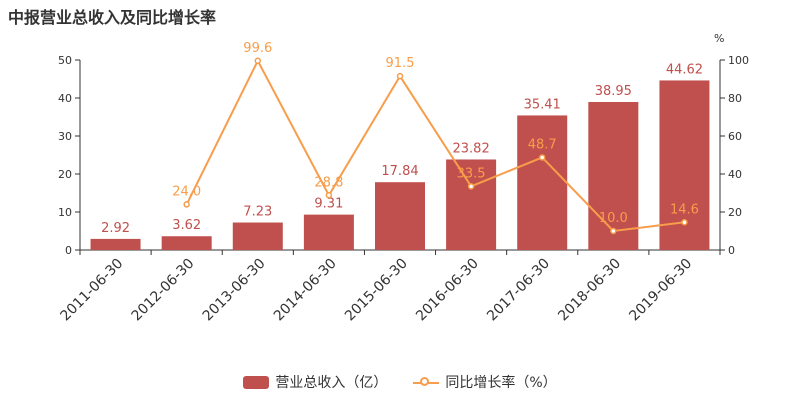 The height and width of the screenshot is (400, 800). Describe the element at coordinates (163, 290) in the screenshot. I see `x-tick-label: 2012-06-30` at that location.